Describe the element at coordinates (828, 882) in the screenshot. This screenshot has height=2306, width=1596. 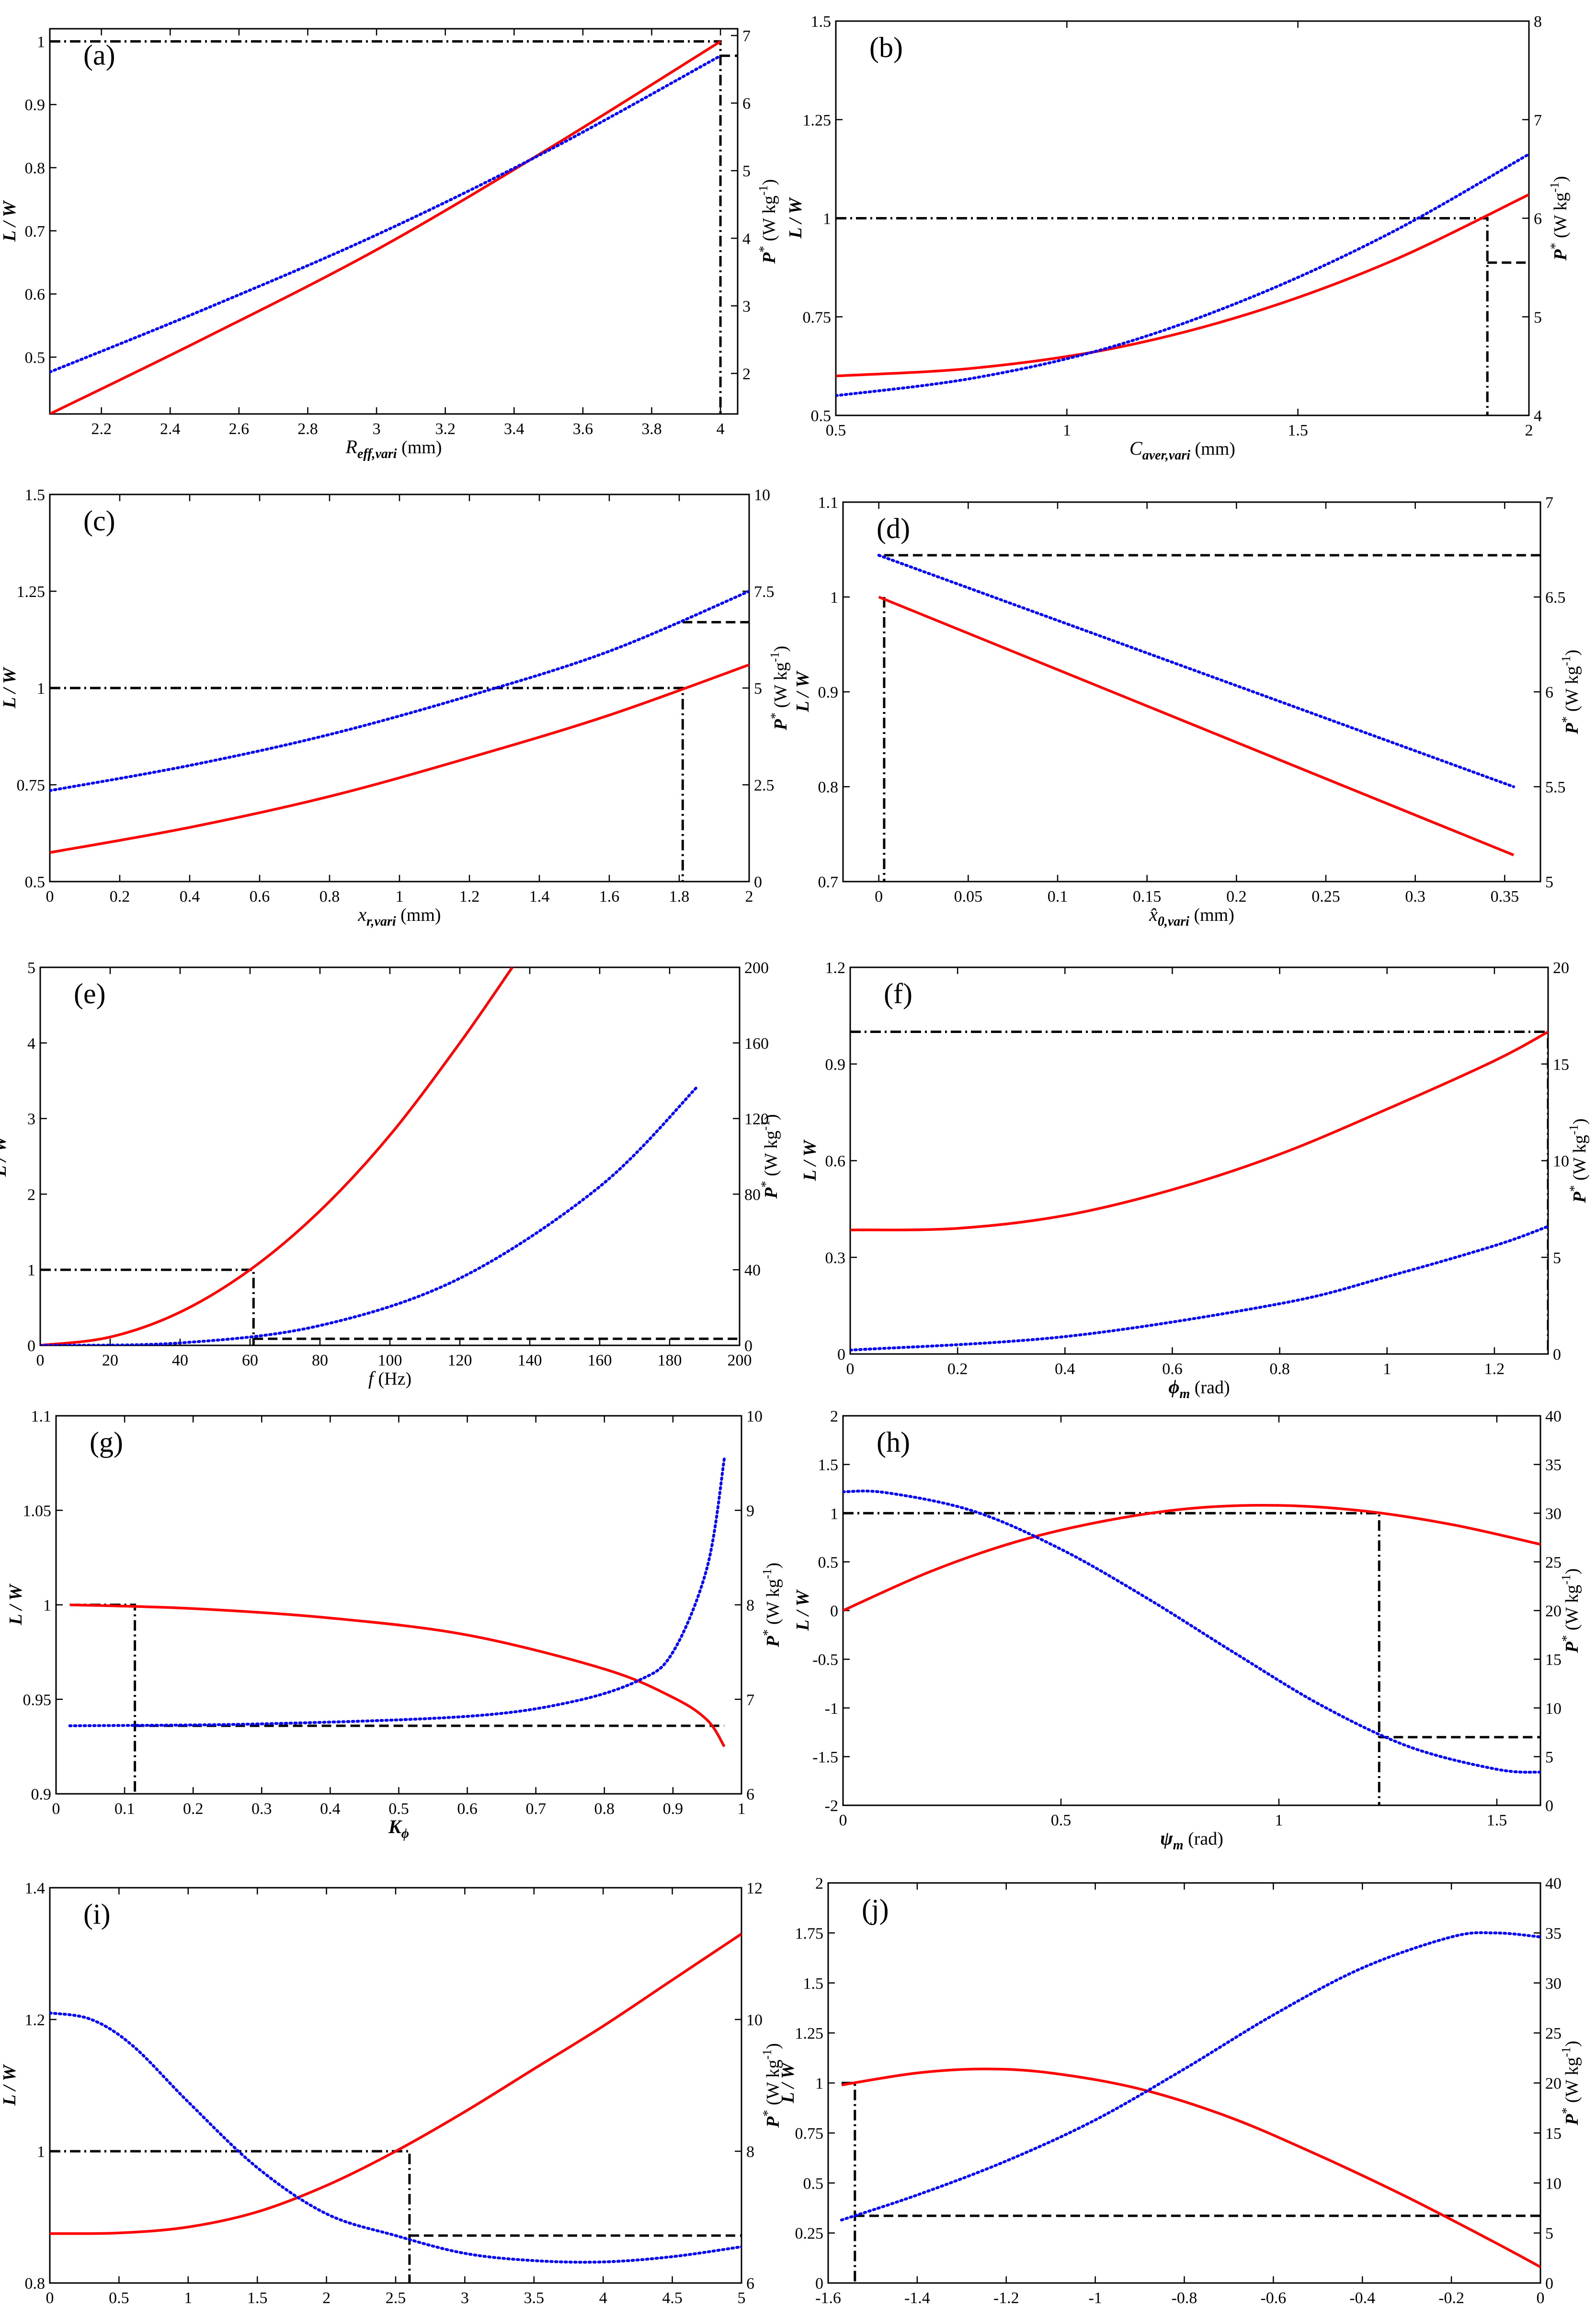
I see `y-tick-label-left: 0.7` at that location.